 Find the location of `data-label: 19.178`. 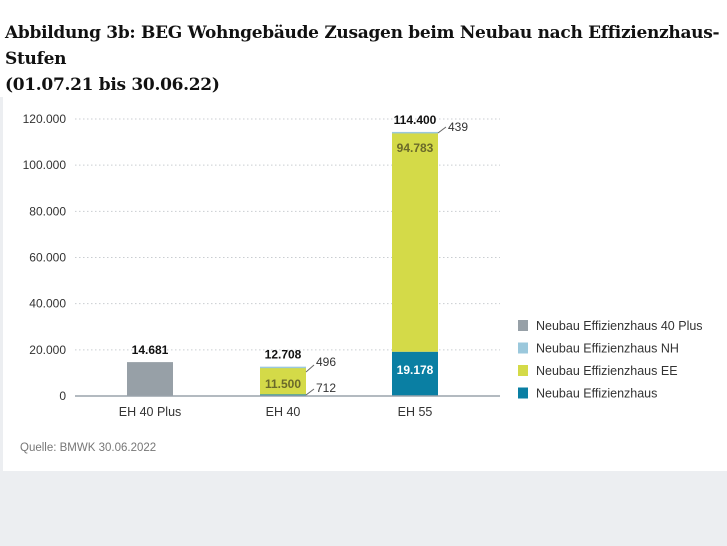

data-label: 19.178 is located at coordinates (415, 370).